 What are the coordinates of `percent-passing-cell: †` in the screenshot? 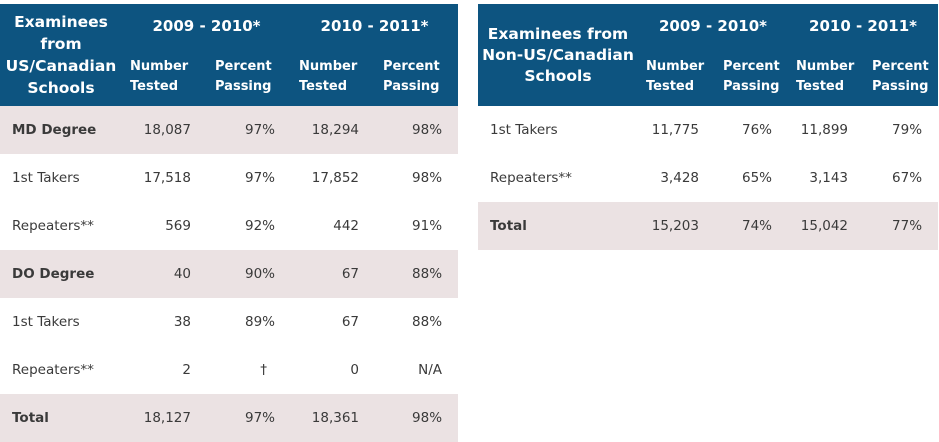 It's located at (264, 370).